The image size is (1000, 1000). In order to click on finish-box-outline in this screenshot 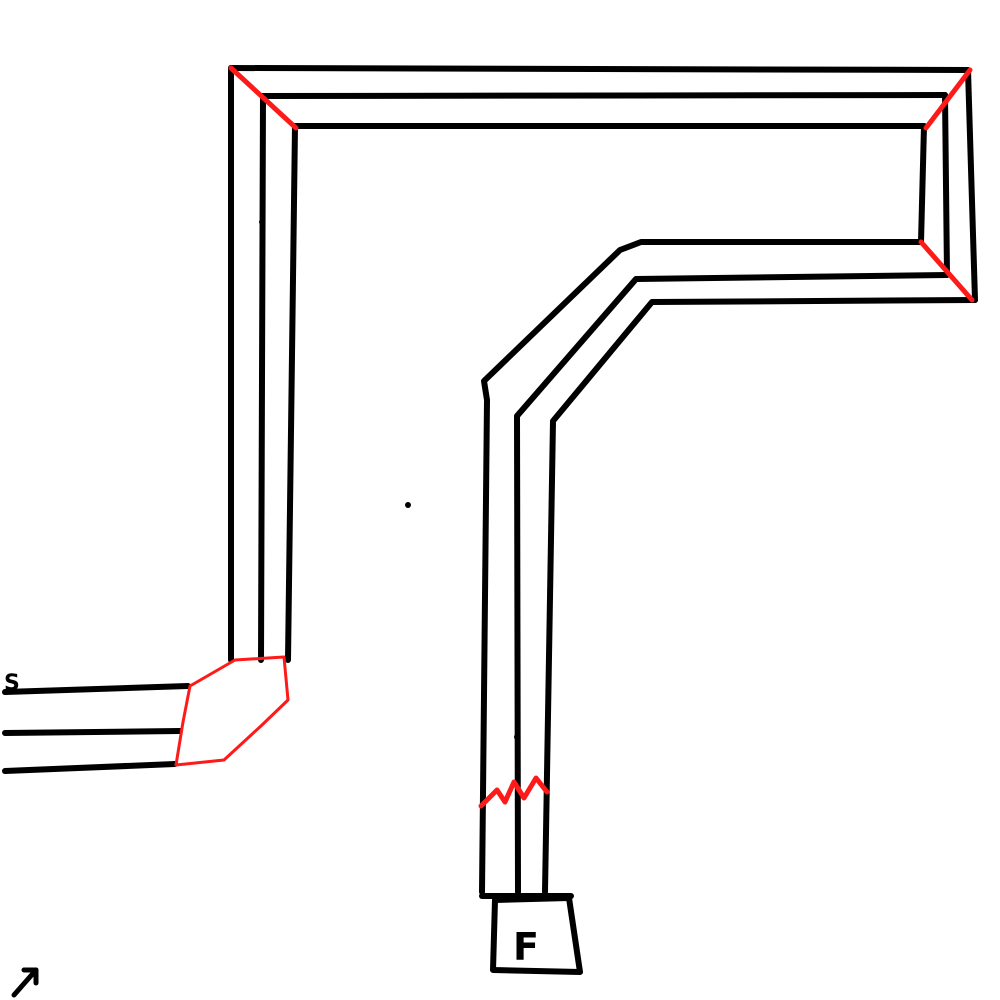, I will do `click(536, 935)`.